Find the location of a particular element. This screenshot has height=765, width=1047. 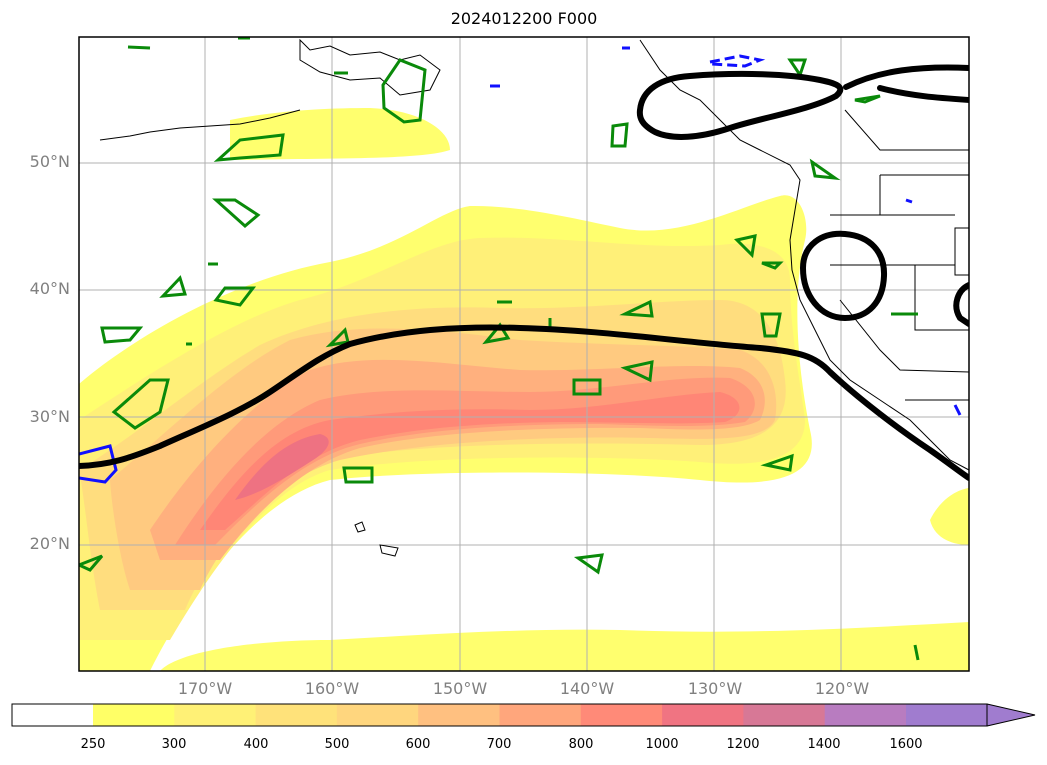

black-contour-closed-center is located at coordinates (843, 276).